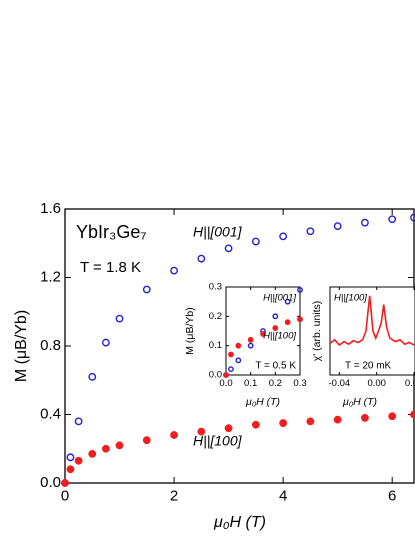 The height and width of the screenshot is (537, 415). I want to click on y-axis-label: χ' (arb. units), so click(317, 331).